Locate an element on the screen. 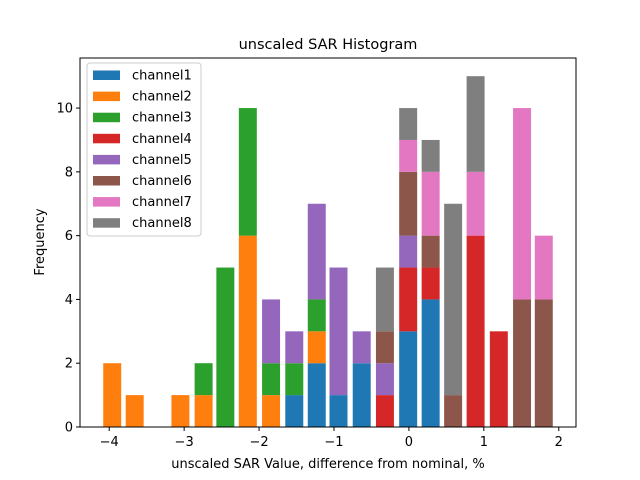 This screenshot has height=480, width=640. legend-label-channel4: channel4 is located at coordinates (162, 139).